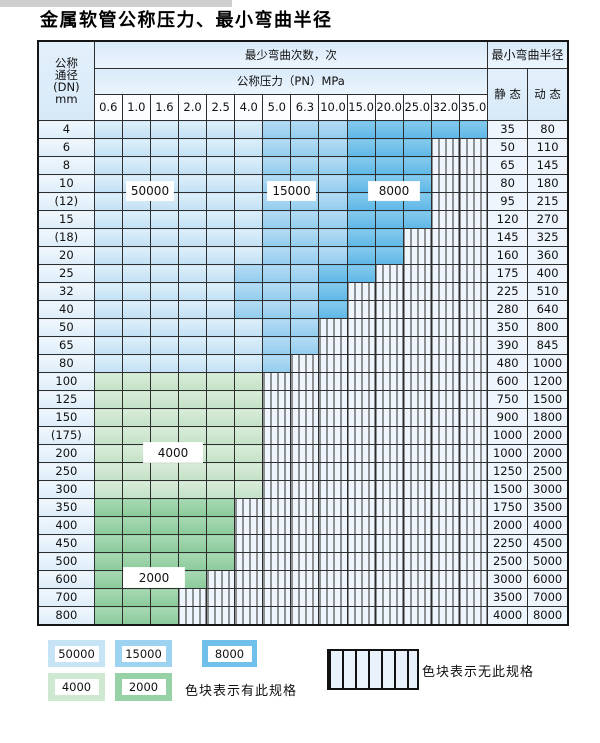 The image size is (600, 743). Describe the element at coordinates (508, 543) in the screenshot. I see `static-radius-value: 2250` at that location.